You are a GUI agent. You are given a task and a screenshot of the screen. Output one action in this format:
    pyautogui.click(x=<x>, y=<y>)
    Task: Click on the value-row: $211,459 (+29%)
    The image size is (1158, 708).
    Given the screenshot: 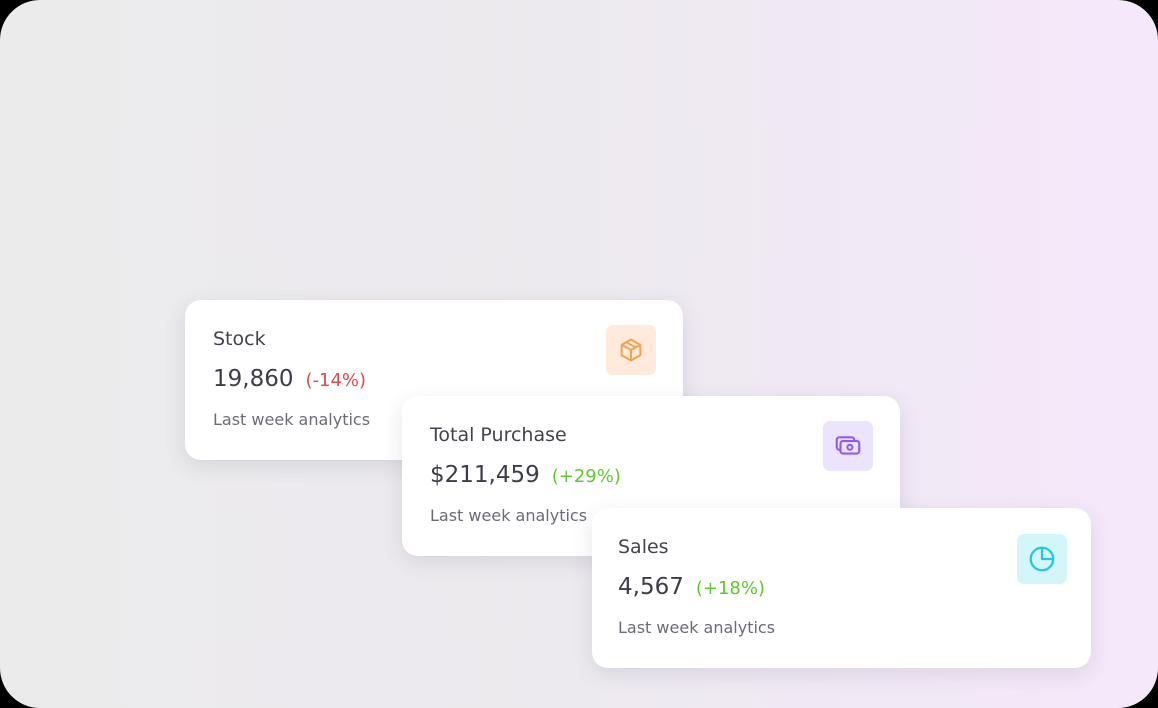 What is the action you would take?
    pyautogui.click(x=525, y=475)
    